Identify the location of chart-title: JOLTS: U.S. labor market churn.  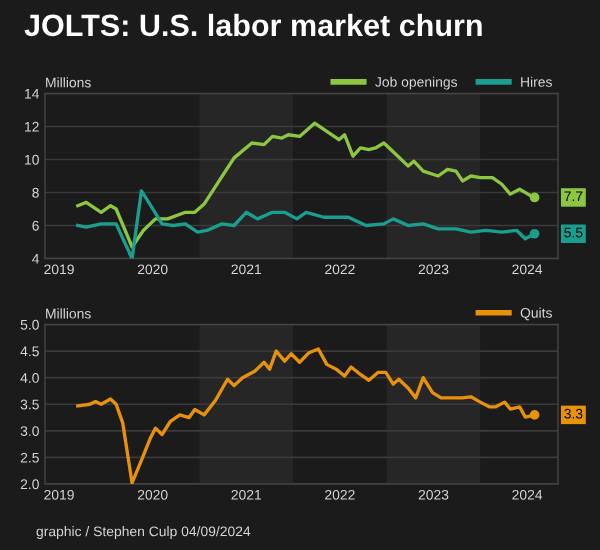
(253, 25).